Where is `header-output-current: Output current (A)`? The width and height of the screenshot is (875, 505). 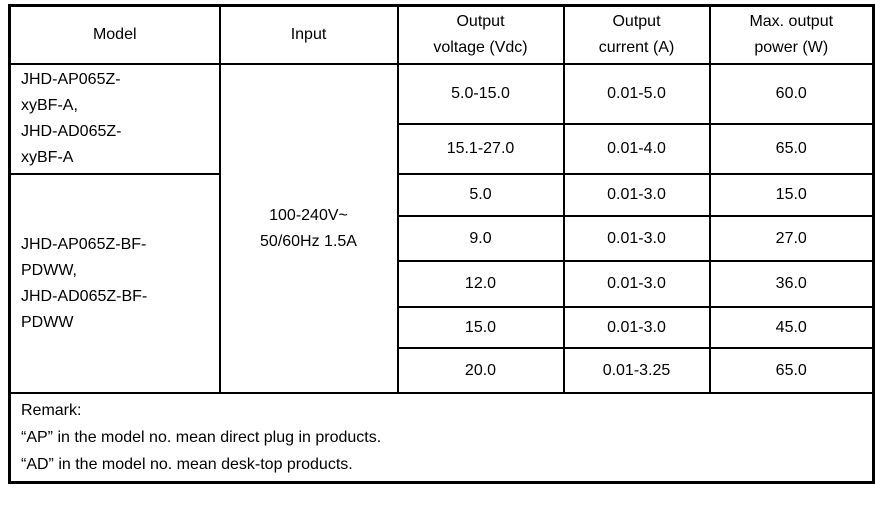
header-output-current: Output current (A) is located at coordinates (636, 34).